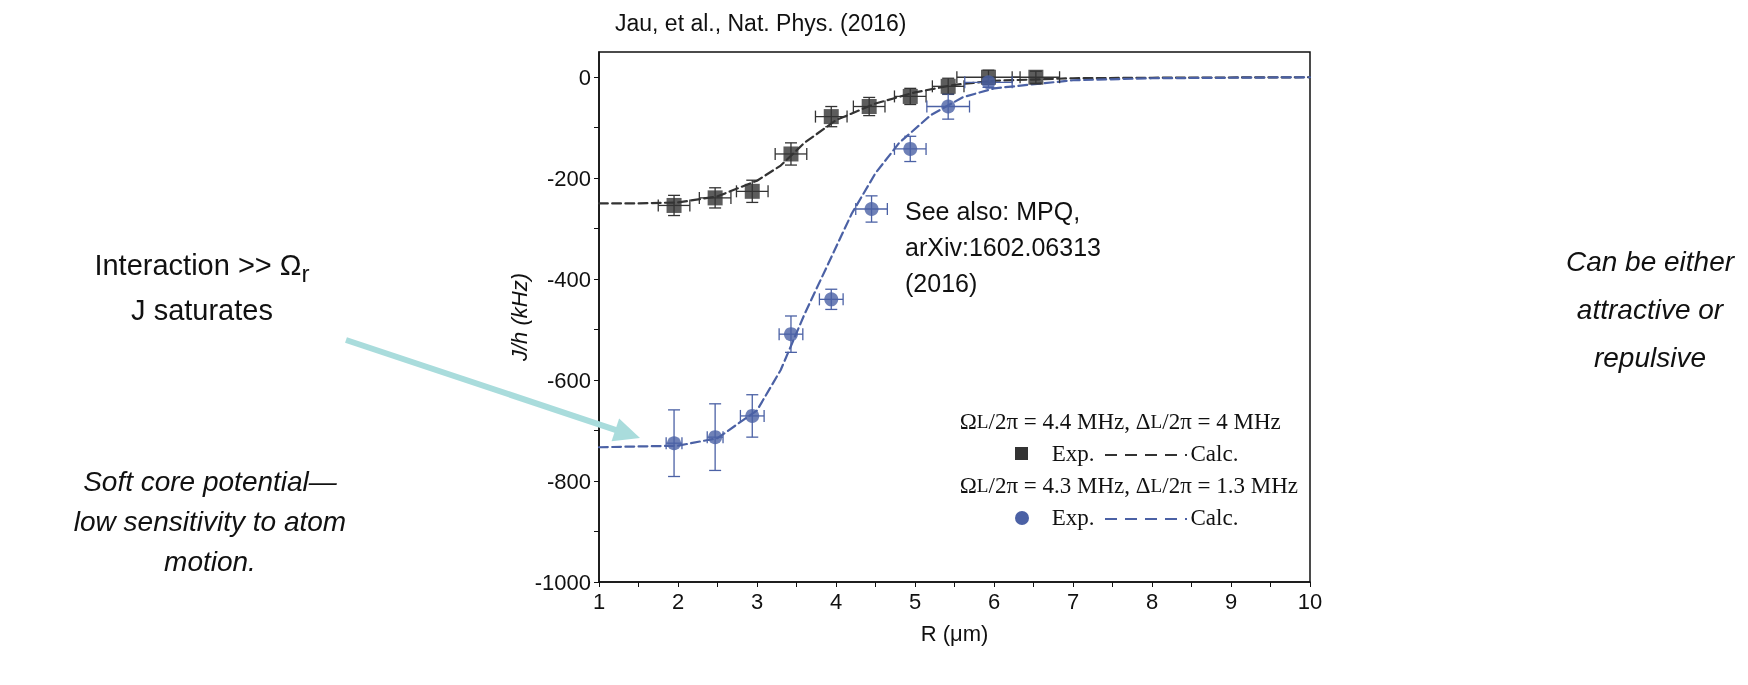  I want to click on x-axis-title: R (μm), so click(954, 633).